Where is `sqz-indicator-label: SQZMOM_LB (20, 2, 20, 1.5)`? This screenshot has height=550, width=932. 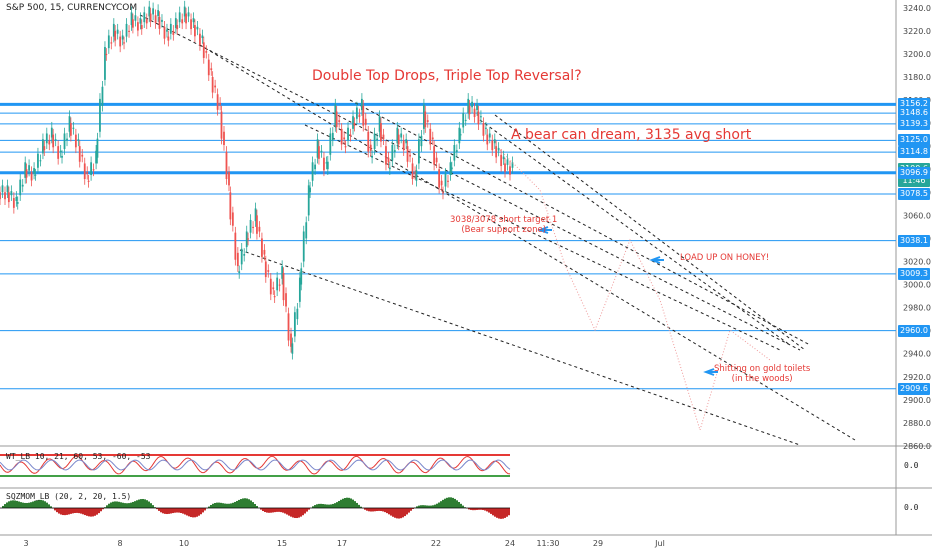
sqz-indicator-label: SQZMOM_LB (20, 2, 20, 1.5) is located at coordinates (69, 496).